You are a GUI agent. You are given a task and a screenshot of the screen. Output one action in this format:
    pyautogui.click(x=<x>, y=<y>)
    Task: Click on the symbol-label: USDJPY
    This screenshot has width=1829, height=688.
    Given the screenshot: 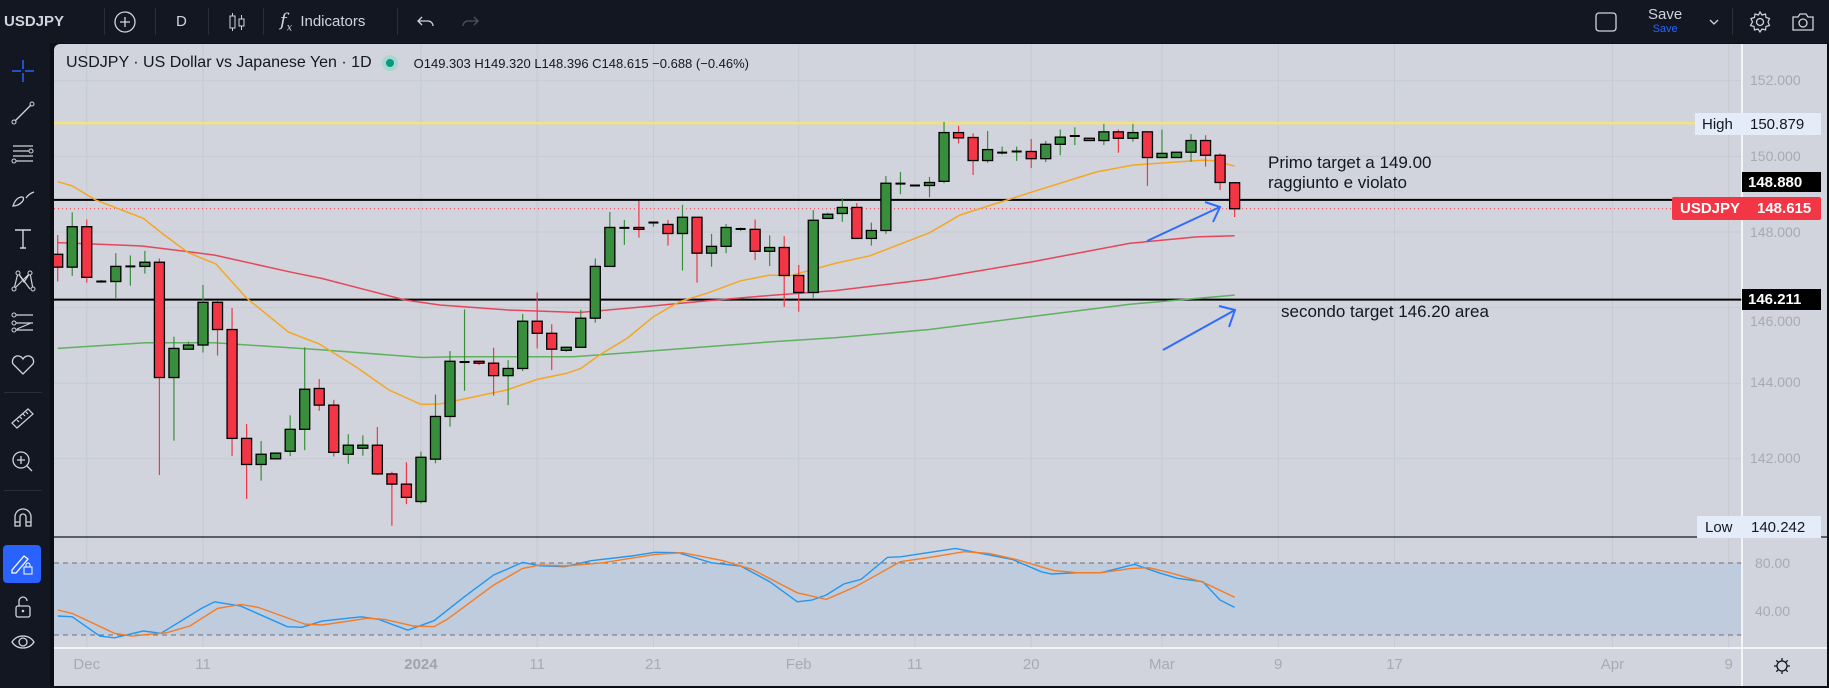 What is the action you would take?
    pyautogui.click(x=34, y=21)
    